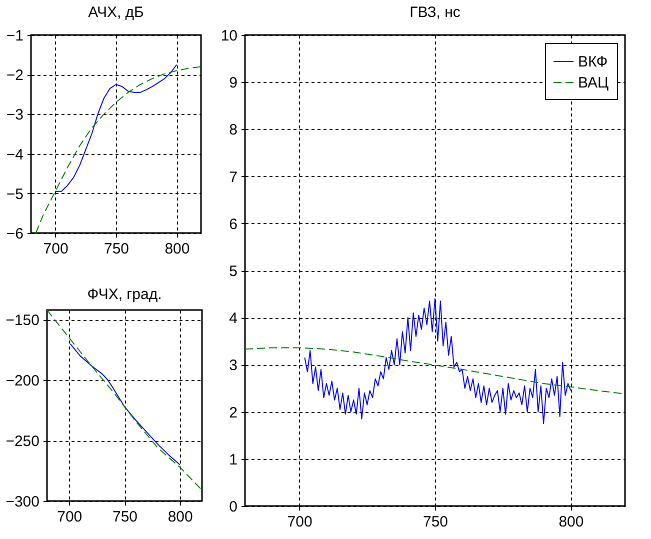 The width and height of the screenshot is (651, 539). I want to click on chart-title: ГВЗ, нс, so click(435, 12).